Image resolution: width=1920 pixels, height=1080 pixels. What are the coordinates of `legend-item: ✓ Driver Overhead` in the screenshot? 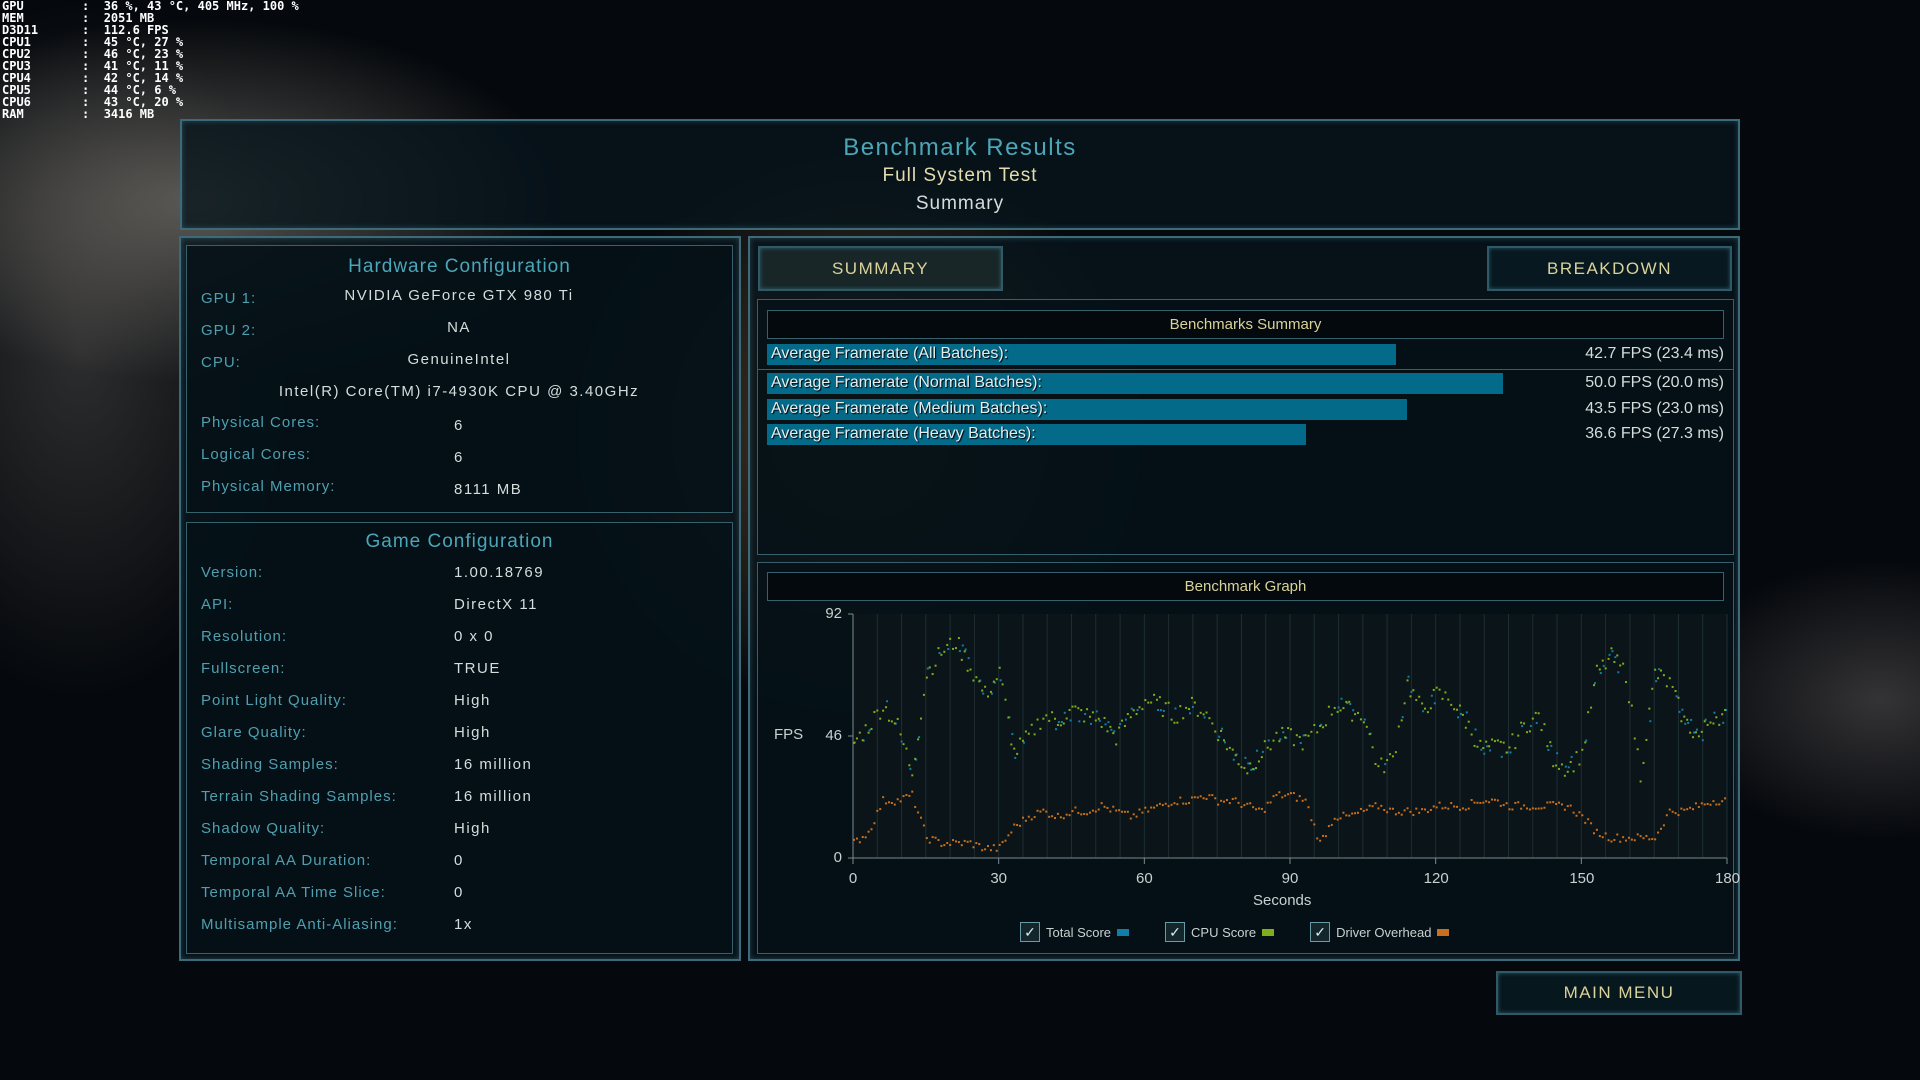 It's located at (1380, 932).